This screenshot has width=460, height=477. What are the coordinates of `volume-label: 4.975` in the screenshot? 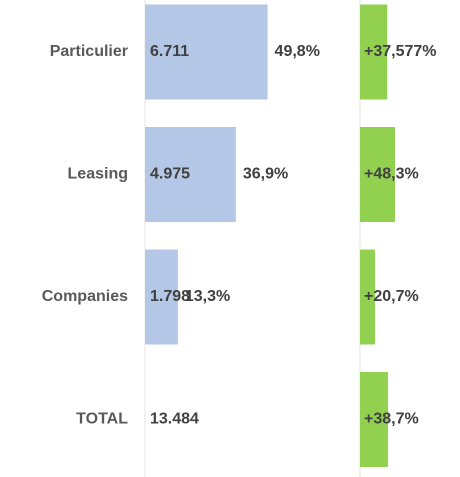 It's located at (170, 174).